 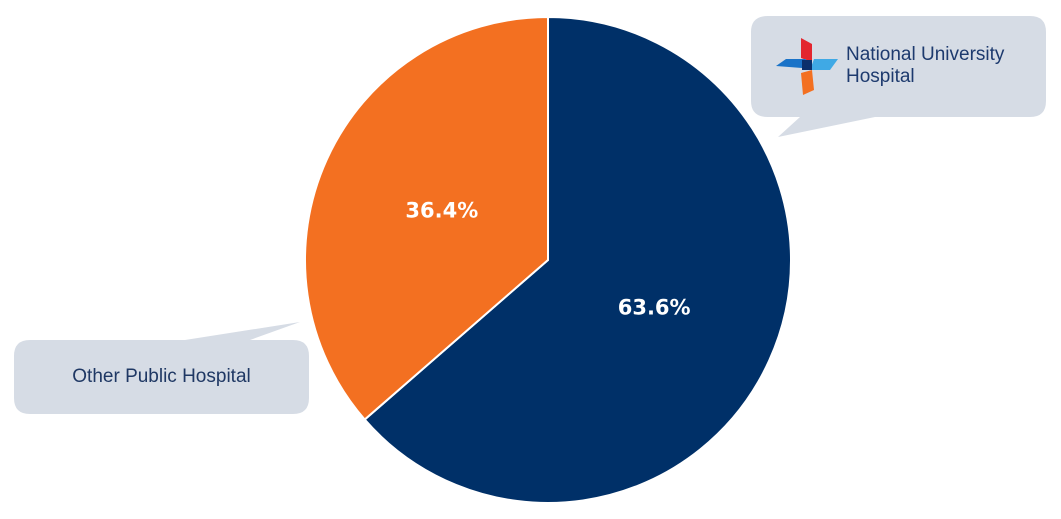 What do you see at coordinates (654, 307) in the screenshot?
I see `data-label: 63.6%` at bounding box center [654, 307].